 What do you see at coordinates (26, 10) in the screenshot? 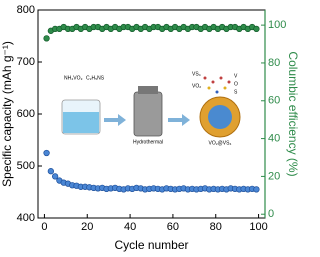
I see `y-tick-label: 800` at bounding box center [26, 10].